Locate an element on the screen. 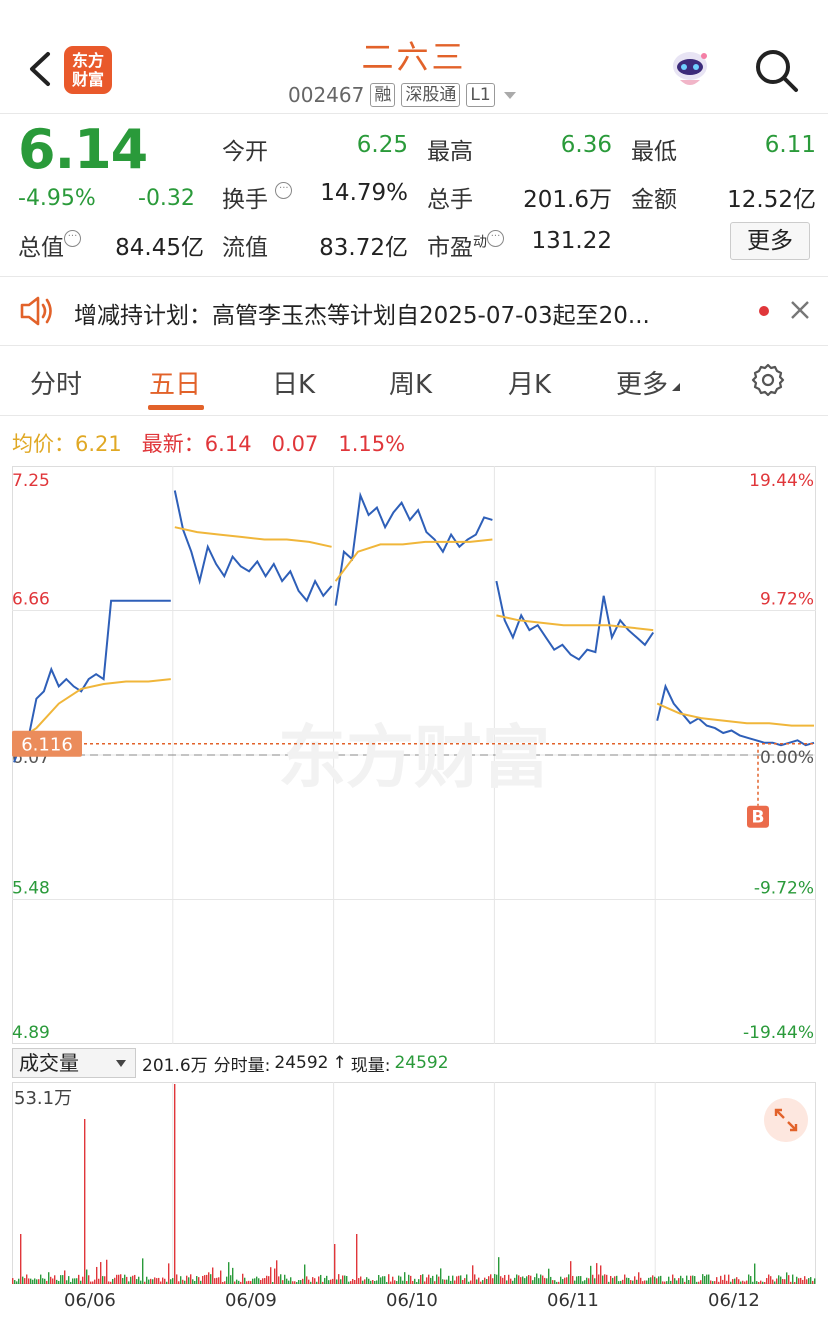  current-price-tag-text: 6.116 is located at coordinates (47, 745).